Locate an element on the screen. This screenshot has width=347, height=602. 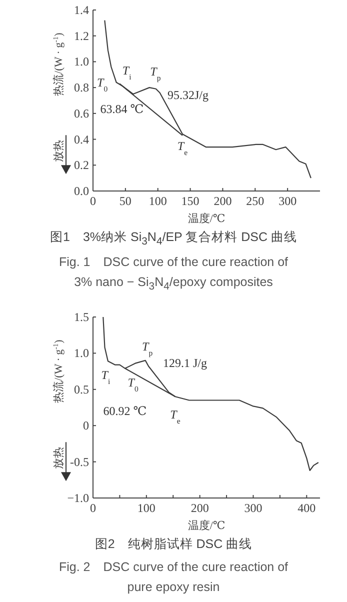
y-tick-label: 1.5 is located at coordinates (81, 317).